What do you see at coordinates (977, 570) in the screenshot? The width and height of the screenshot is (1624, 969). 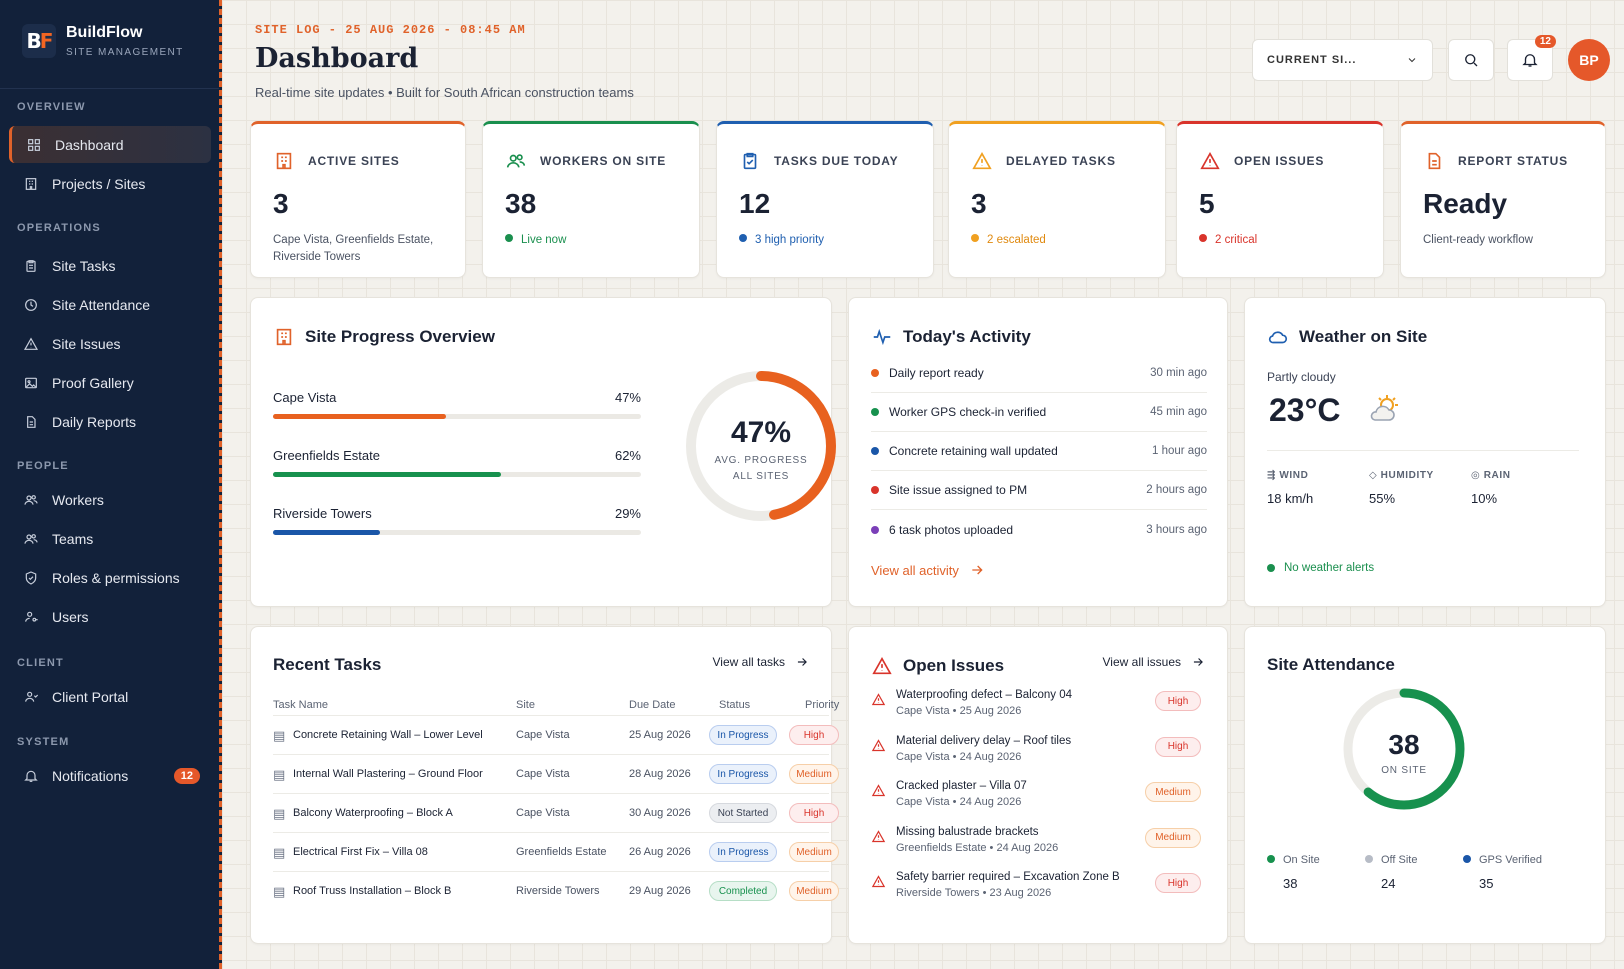 I see `arrow-right-icon` at bounding box center [977, 570].